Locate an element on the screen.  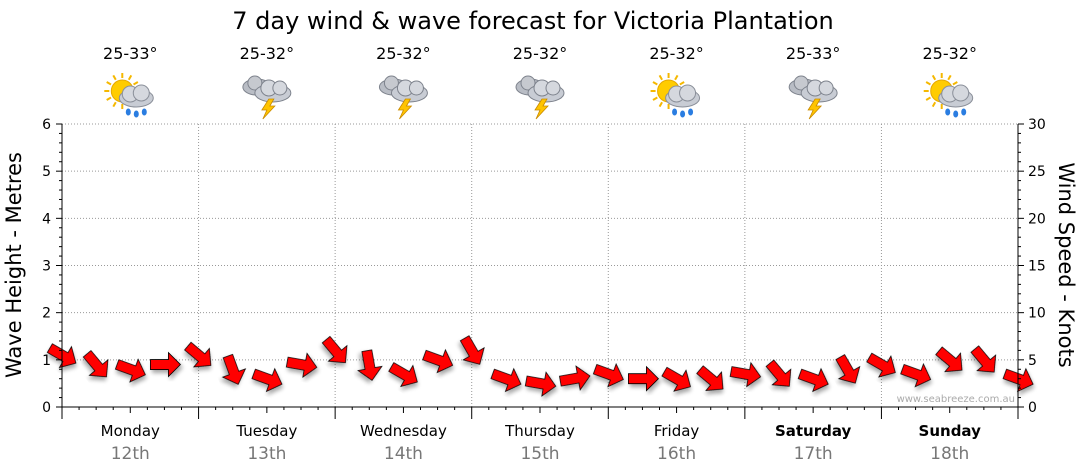
day-date: 16th is located at coordinates (676, 454).